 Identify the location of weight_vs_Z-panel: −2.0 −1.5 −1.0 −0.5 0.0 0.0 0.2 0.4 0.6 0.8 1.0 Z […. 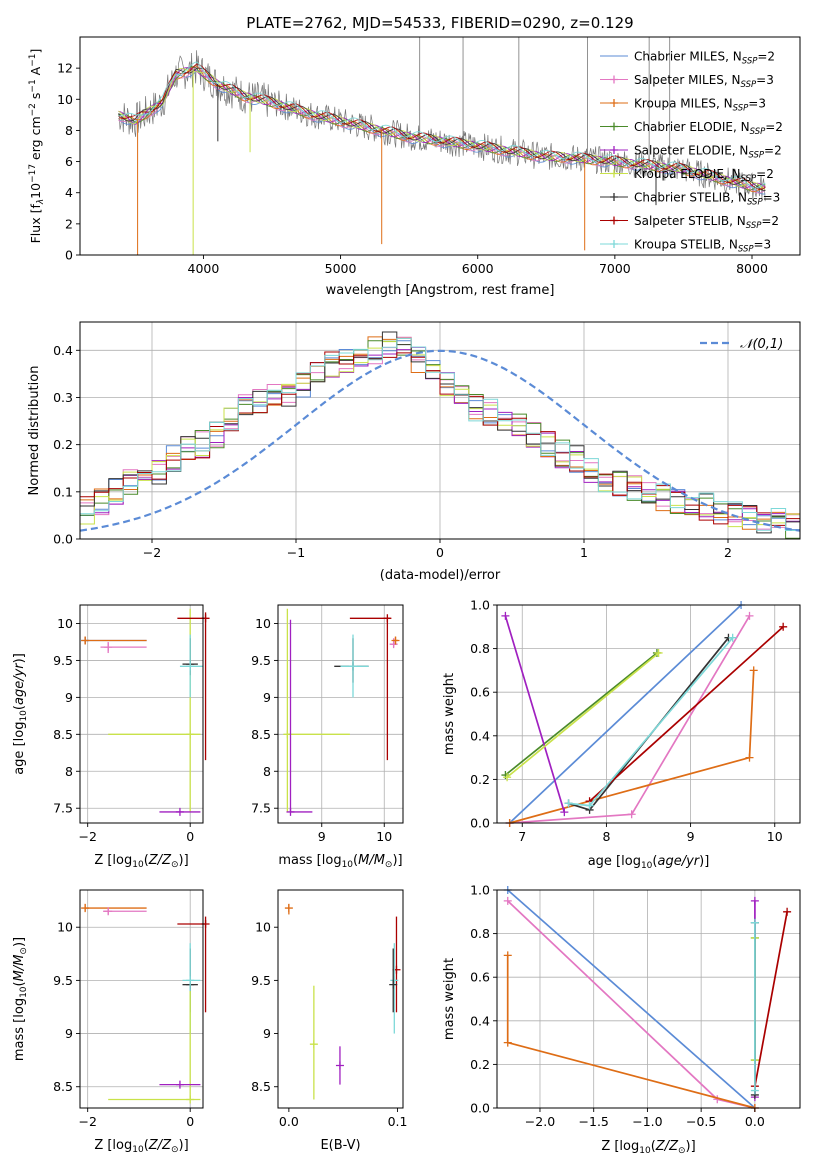
(621, 1019).